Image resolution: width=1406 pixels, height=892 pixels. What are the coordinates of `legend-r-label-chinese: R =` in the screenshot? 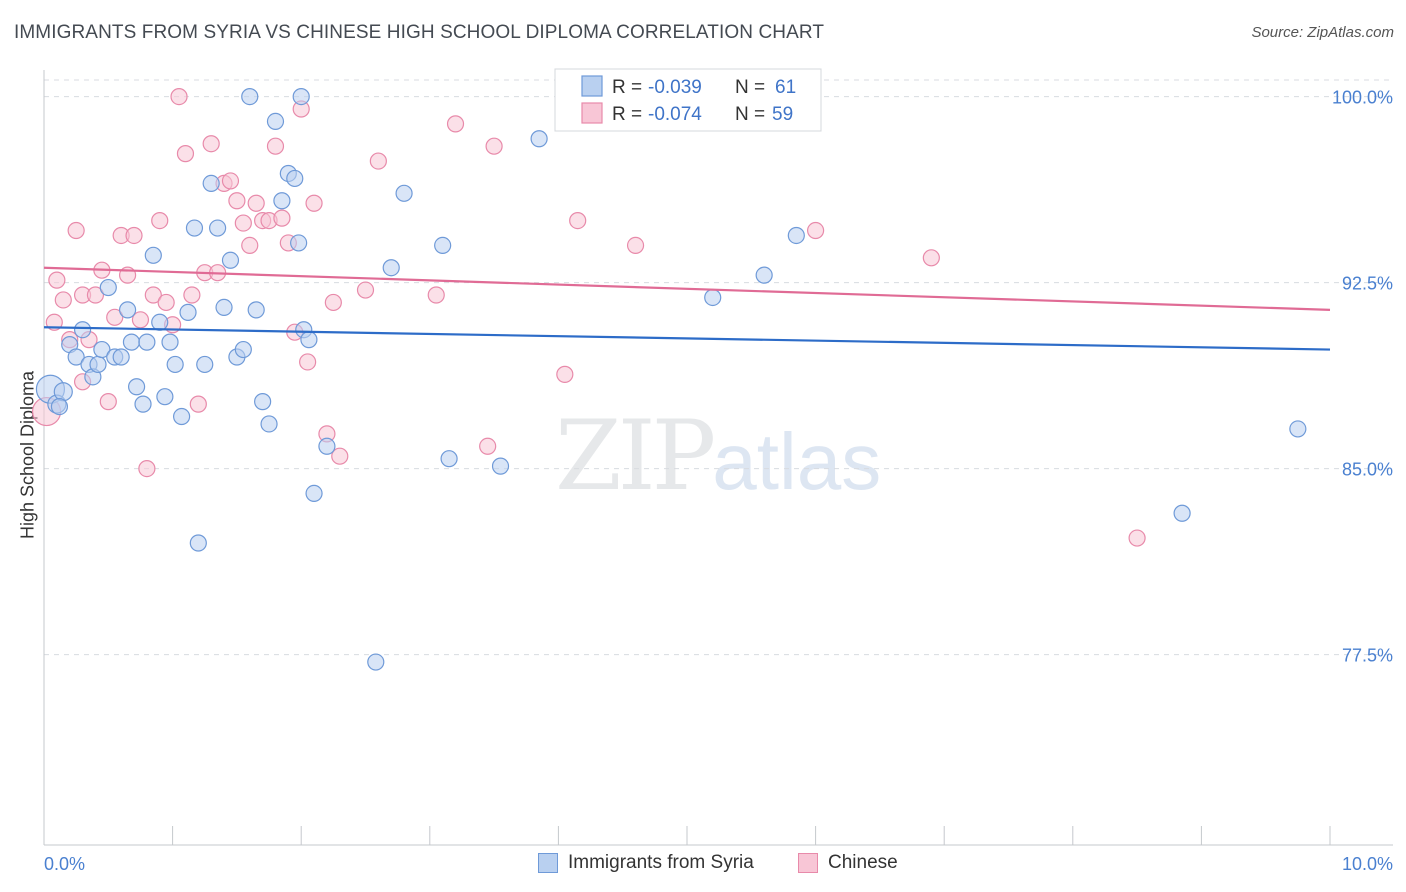 It's located at (627, 114).